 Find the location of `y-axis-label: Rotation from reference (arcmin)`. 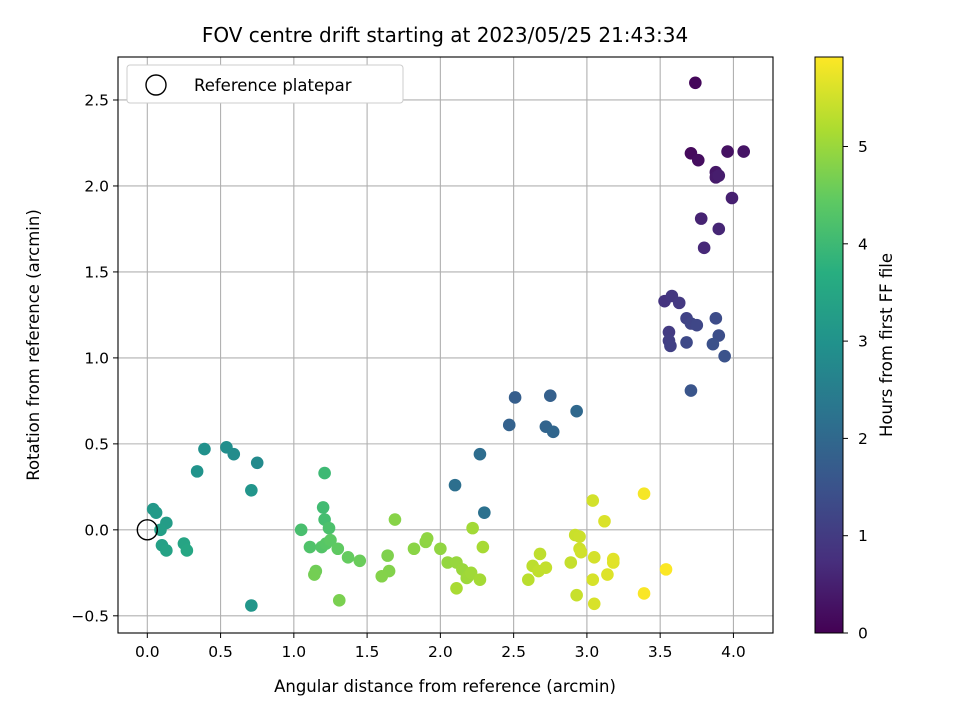

y-axis-label: Rotation from reference (arcmin) is located at coordinates (33, 345).